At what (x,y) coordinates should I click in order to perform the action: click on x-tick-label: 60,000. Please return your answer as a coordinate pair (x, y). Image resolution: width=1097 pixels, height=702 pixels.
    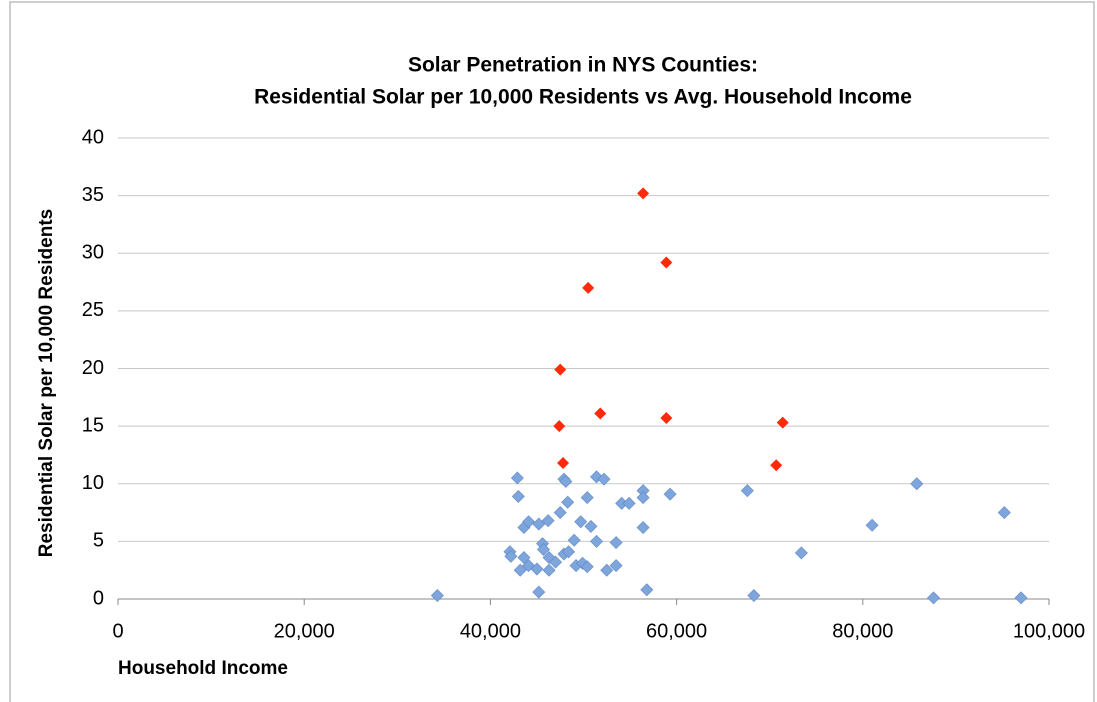
    Looking at the image, I should click on (676, 631).